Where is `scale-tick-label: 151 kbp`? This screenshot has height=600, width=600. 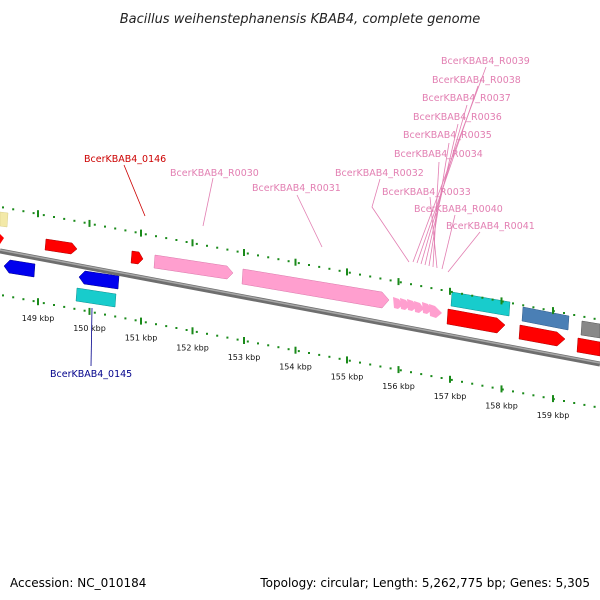 scale-tick-label: 151 kbp is located at coordinates (141, 338).